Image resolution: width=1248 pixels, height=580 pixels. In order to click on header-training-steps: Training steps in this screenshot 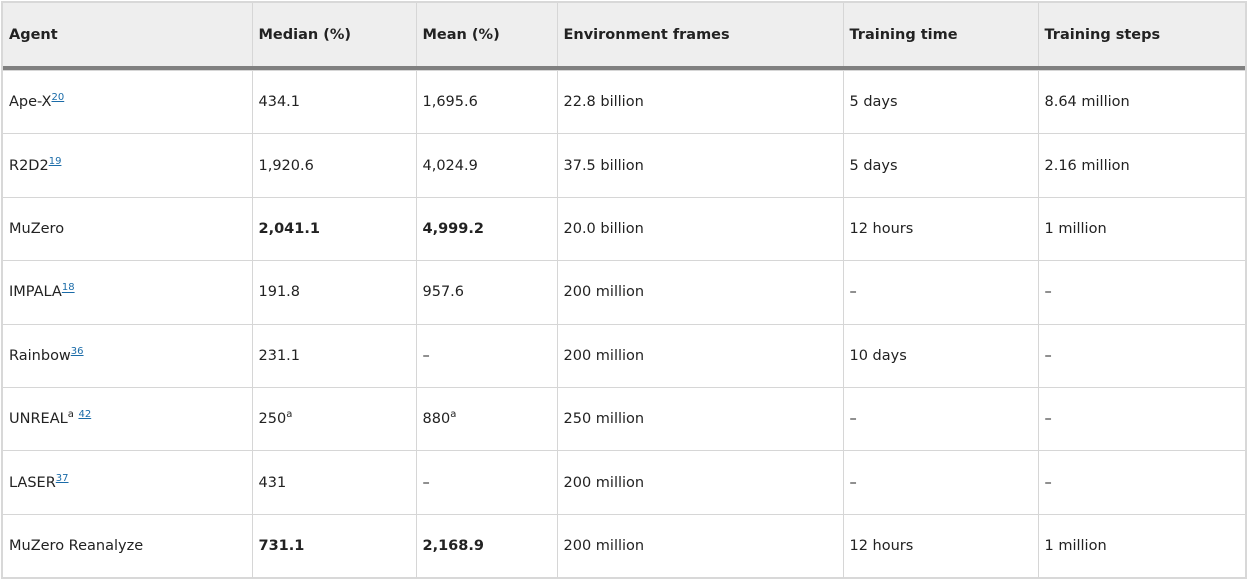, I will do `click(1102, 34)`.